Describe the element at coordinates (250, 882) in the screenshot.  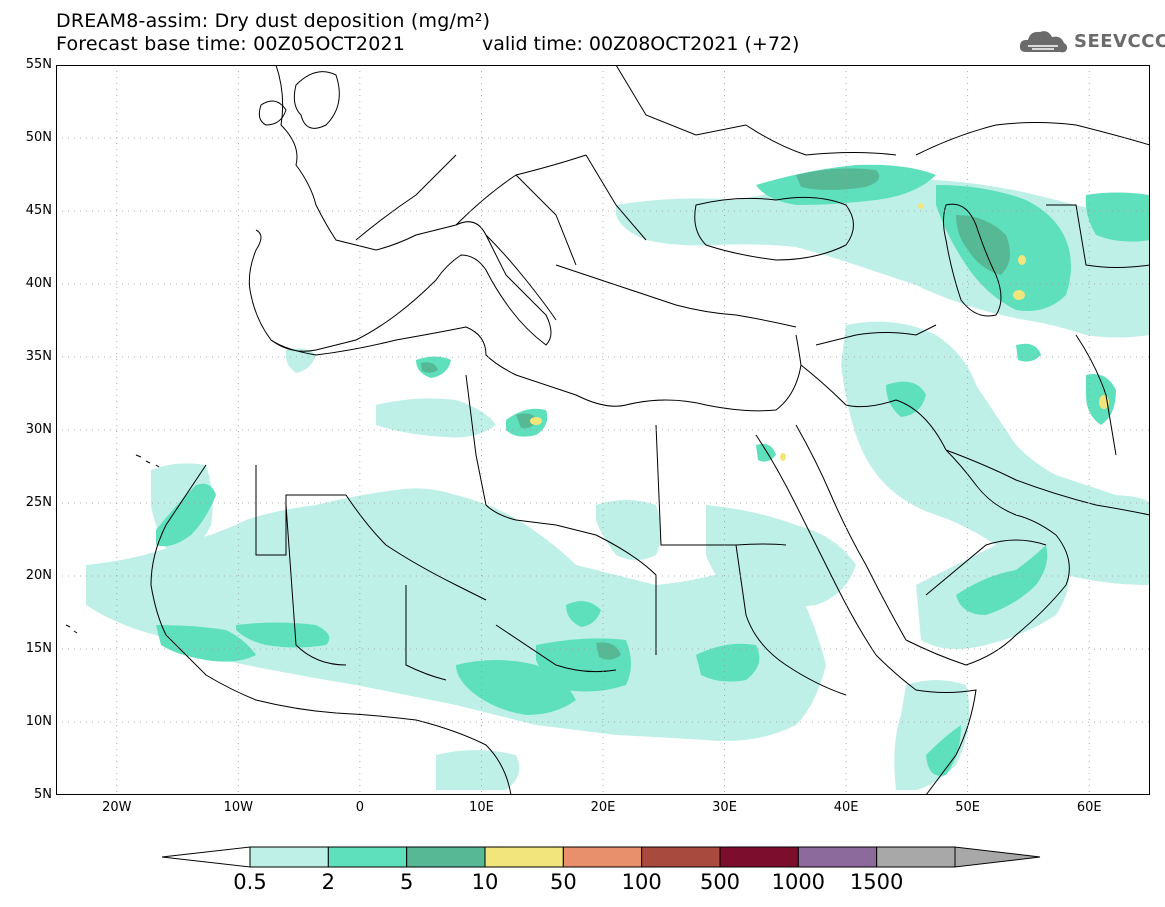
I see `colorbar-label: 0.5` at that location.